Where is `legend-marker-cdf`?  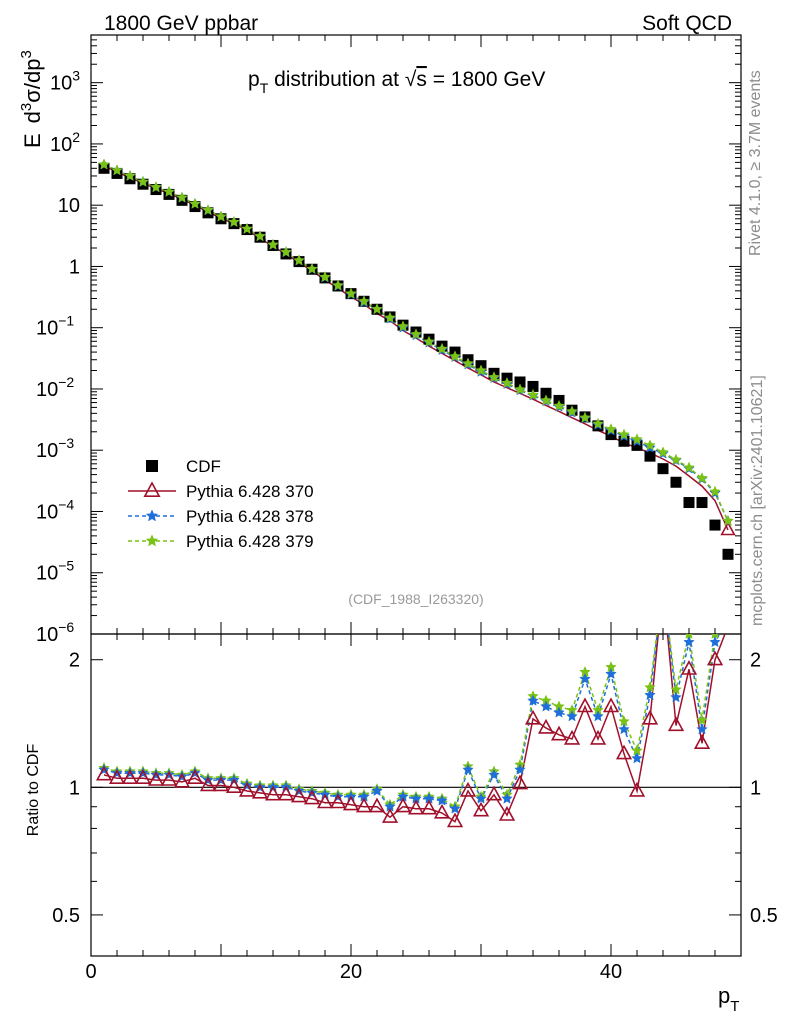 legend-marker-cdf is located at coordinates (152, 466).